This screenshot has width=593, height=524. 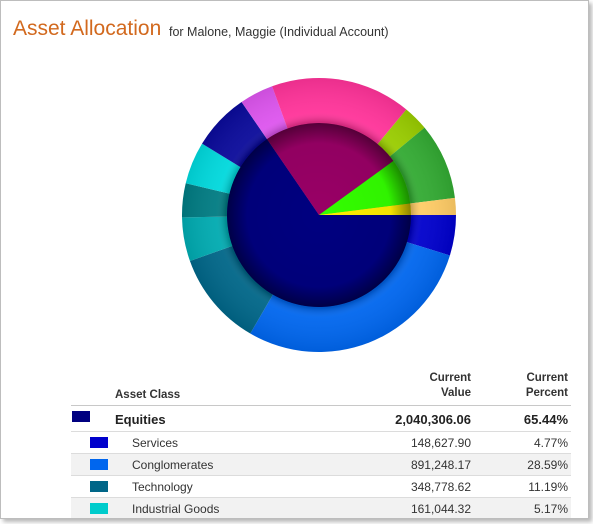 I want to click on current-percent: 4.77%, so click(x=550, y=443).